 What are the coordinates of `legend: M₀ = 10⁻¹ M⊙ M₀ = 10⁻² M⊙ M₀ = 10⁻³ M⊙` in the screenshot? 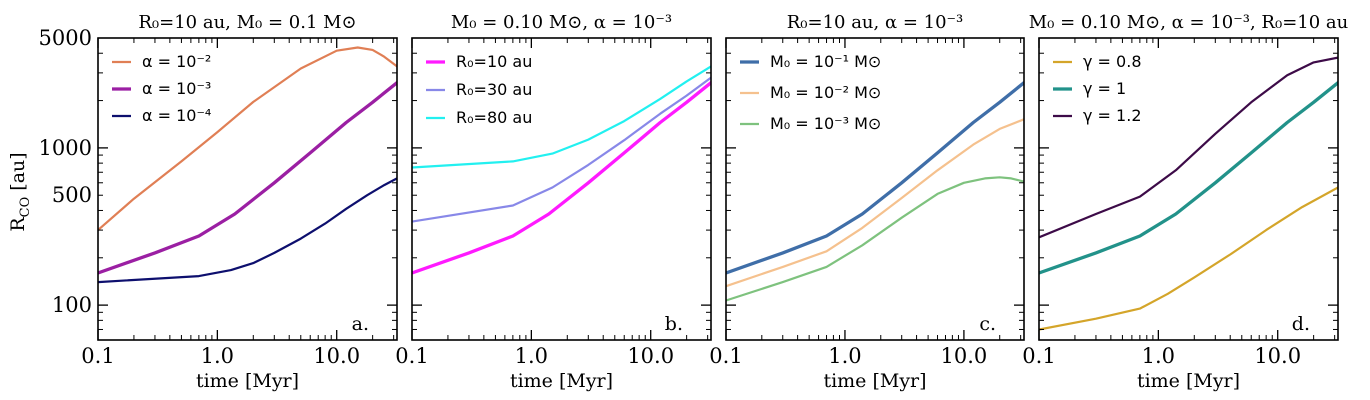 It's located at (810, 92).